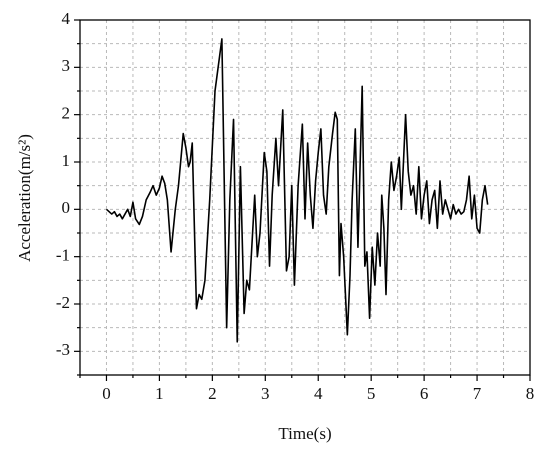 Image resolution: width=550 pixels, height=452 pixels. Describe the element at coordinates (304, 433) in the screenshot. I see `x-axis-label: Time(s)` at that location.